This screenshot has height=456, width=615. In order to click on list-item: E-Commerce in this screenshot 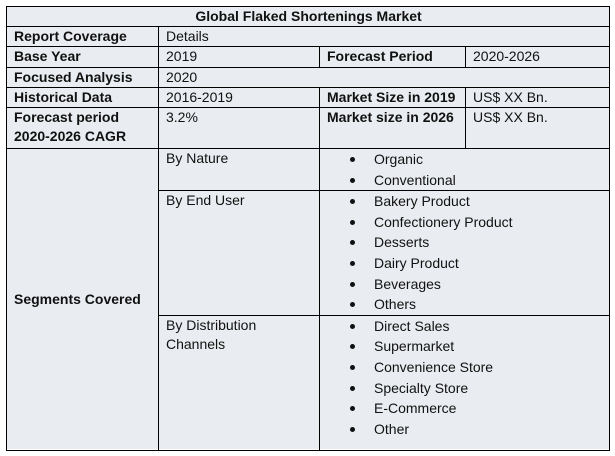, I will do `click(462, 408)`.